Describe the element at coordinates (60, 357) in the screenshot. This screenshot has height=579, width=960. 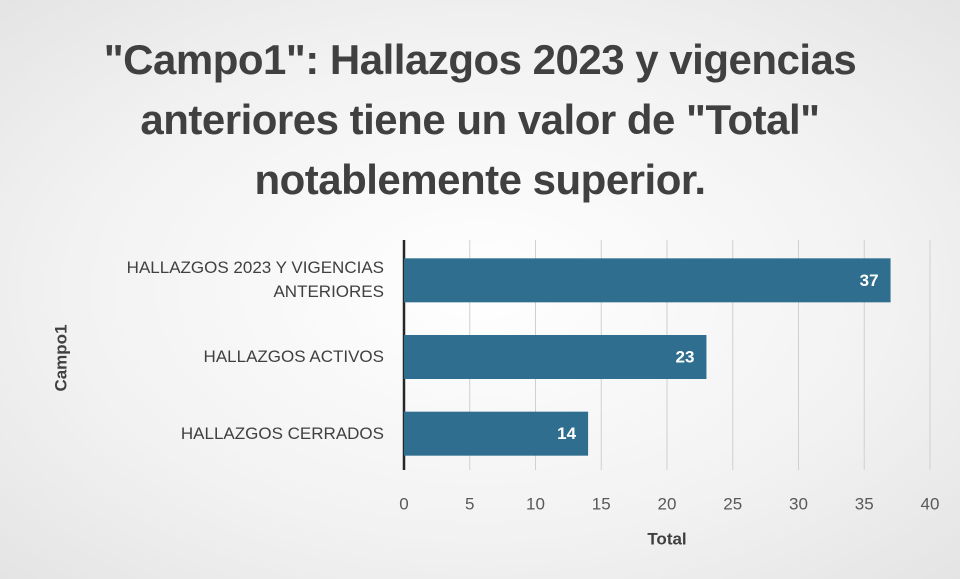
I see `y-axis-title: Campo1` at that location.